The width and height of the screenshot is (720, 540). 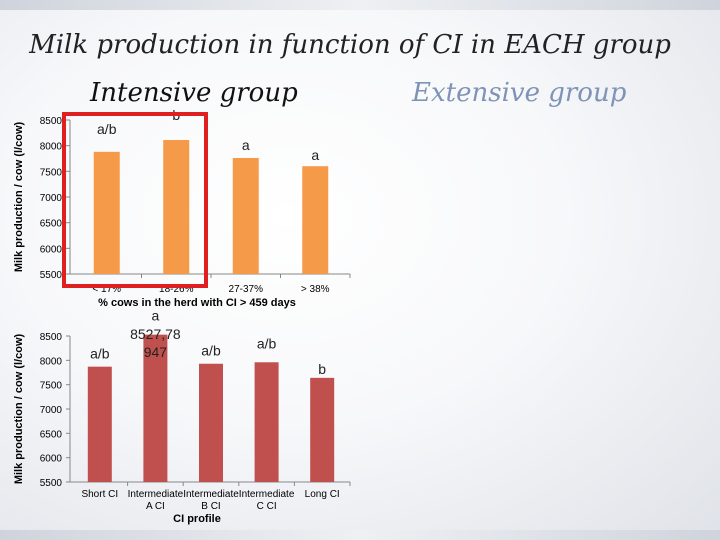 What do you see at coordinates (315, 289) in the screenshot?
I see `chart1-x-tick-label: > 38%` at bounding box center [315, 289].